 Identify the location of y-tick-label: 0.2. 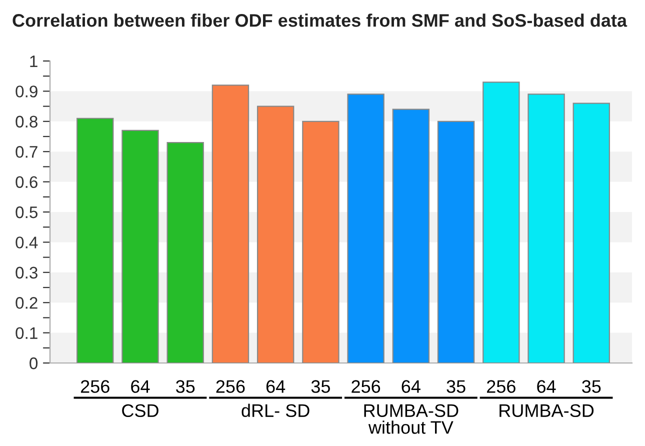
(27, 303).